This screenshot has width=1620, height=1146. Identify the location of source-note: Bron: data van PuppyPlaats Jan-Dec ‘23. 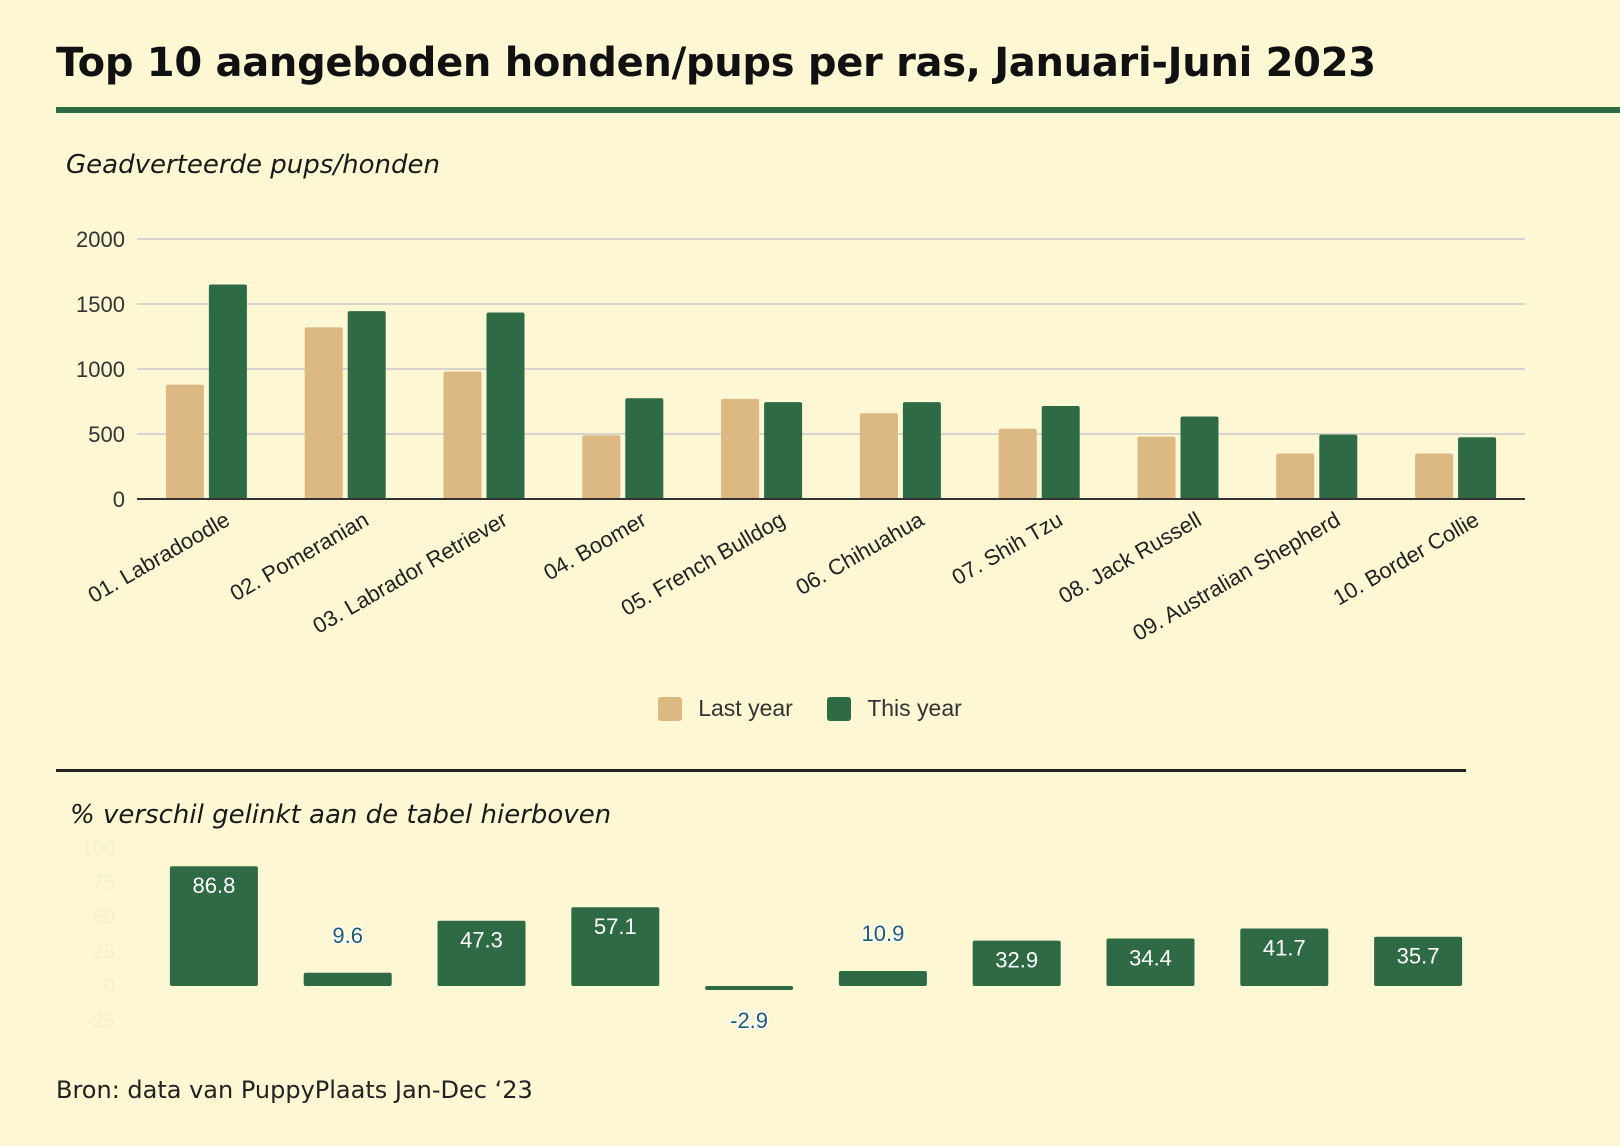
(294, 1090).